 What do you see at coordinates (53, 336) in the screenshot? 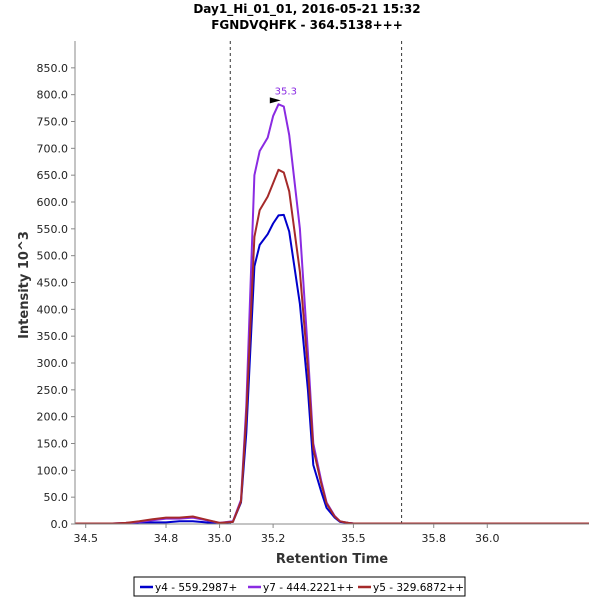
I see `y-tick-label: 350.0` at bounding box center [53, 336].